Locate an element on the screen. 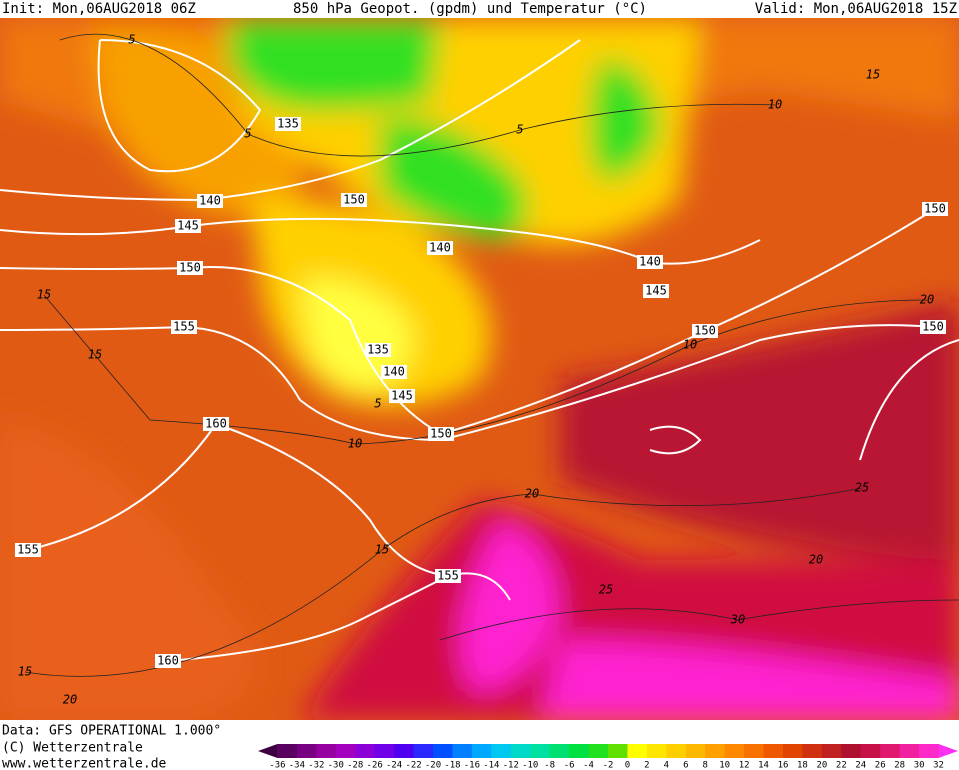 The image size is (959, 770). colorbar-label: -30 is located at coordinates (336, 765).